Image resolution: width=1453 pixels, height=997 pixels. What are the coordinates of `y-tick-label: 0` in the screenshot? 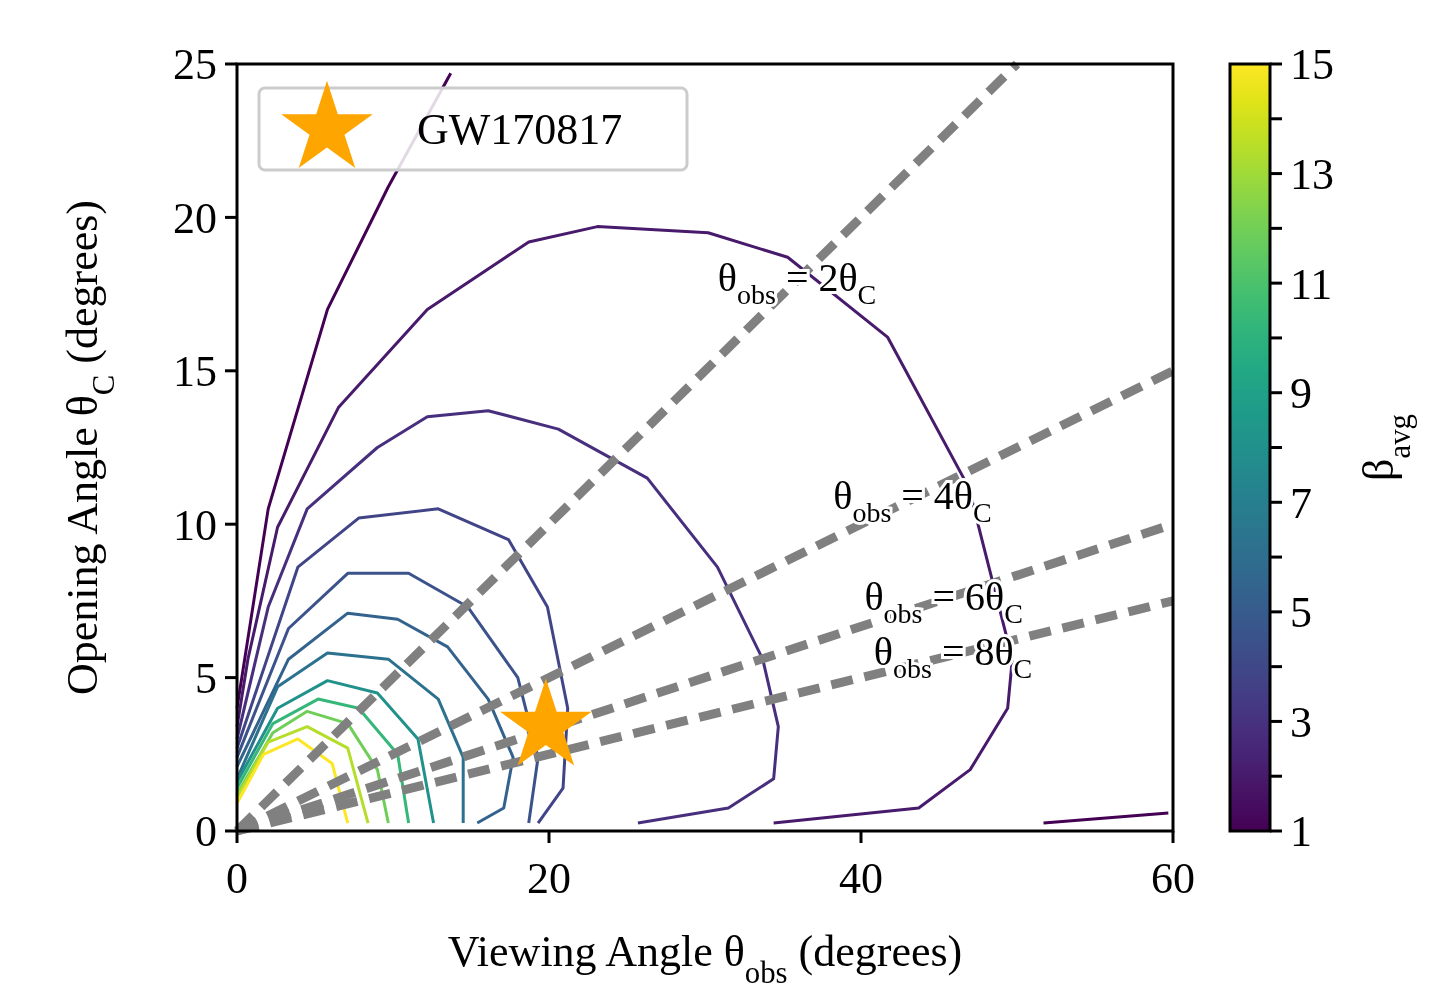 It's located at (206, 832).